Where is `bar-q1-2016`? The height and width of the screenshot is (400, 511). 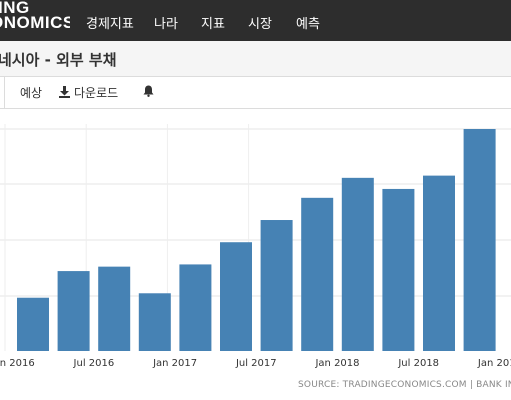
bar-q1-2016 is located at coordinates (33, 324).